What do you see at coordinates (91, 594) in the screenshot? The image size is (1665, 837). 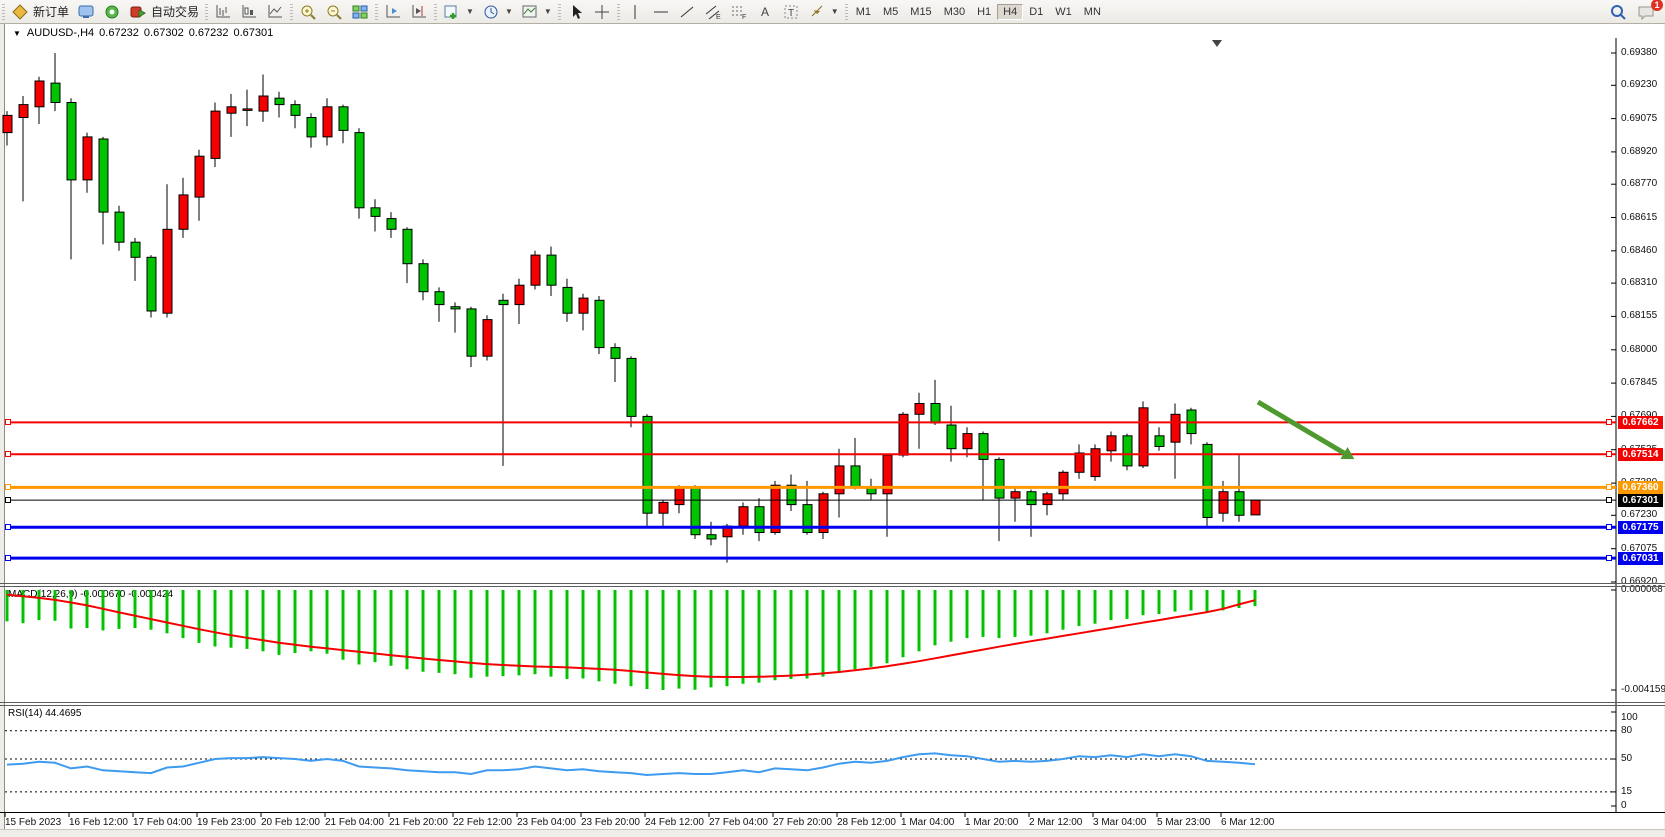 I see `macd-label: MACD(12,26,9) -0.000670 -0.000424` at bounding box center [91, 594].